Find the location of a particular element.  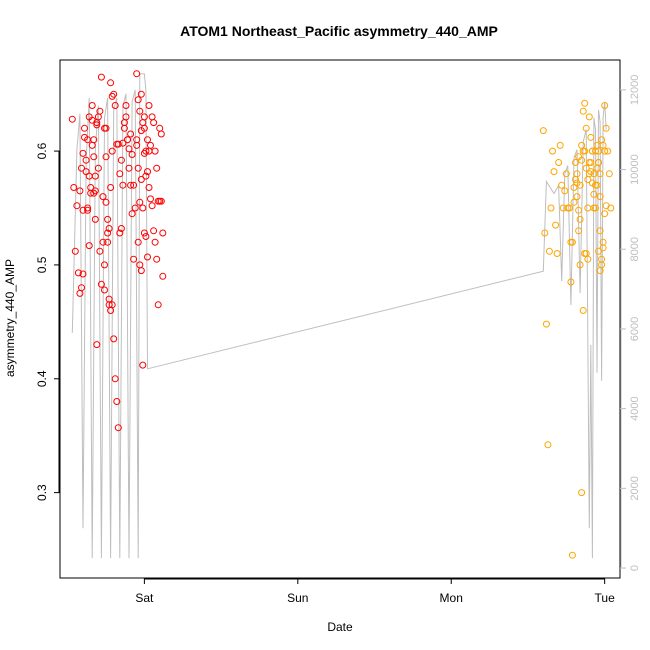

y2-axis: 0 2000 4000 6000 8000 10000 12000 is located at coordinates (630, 323).